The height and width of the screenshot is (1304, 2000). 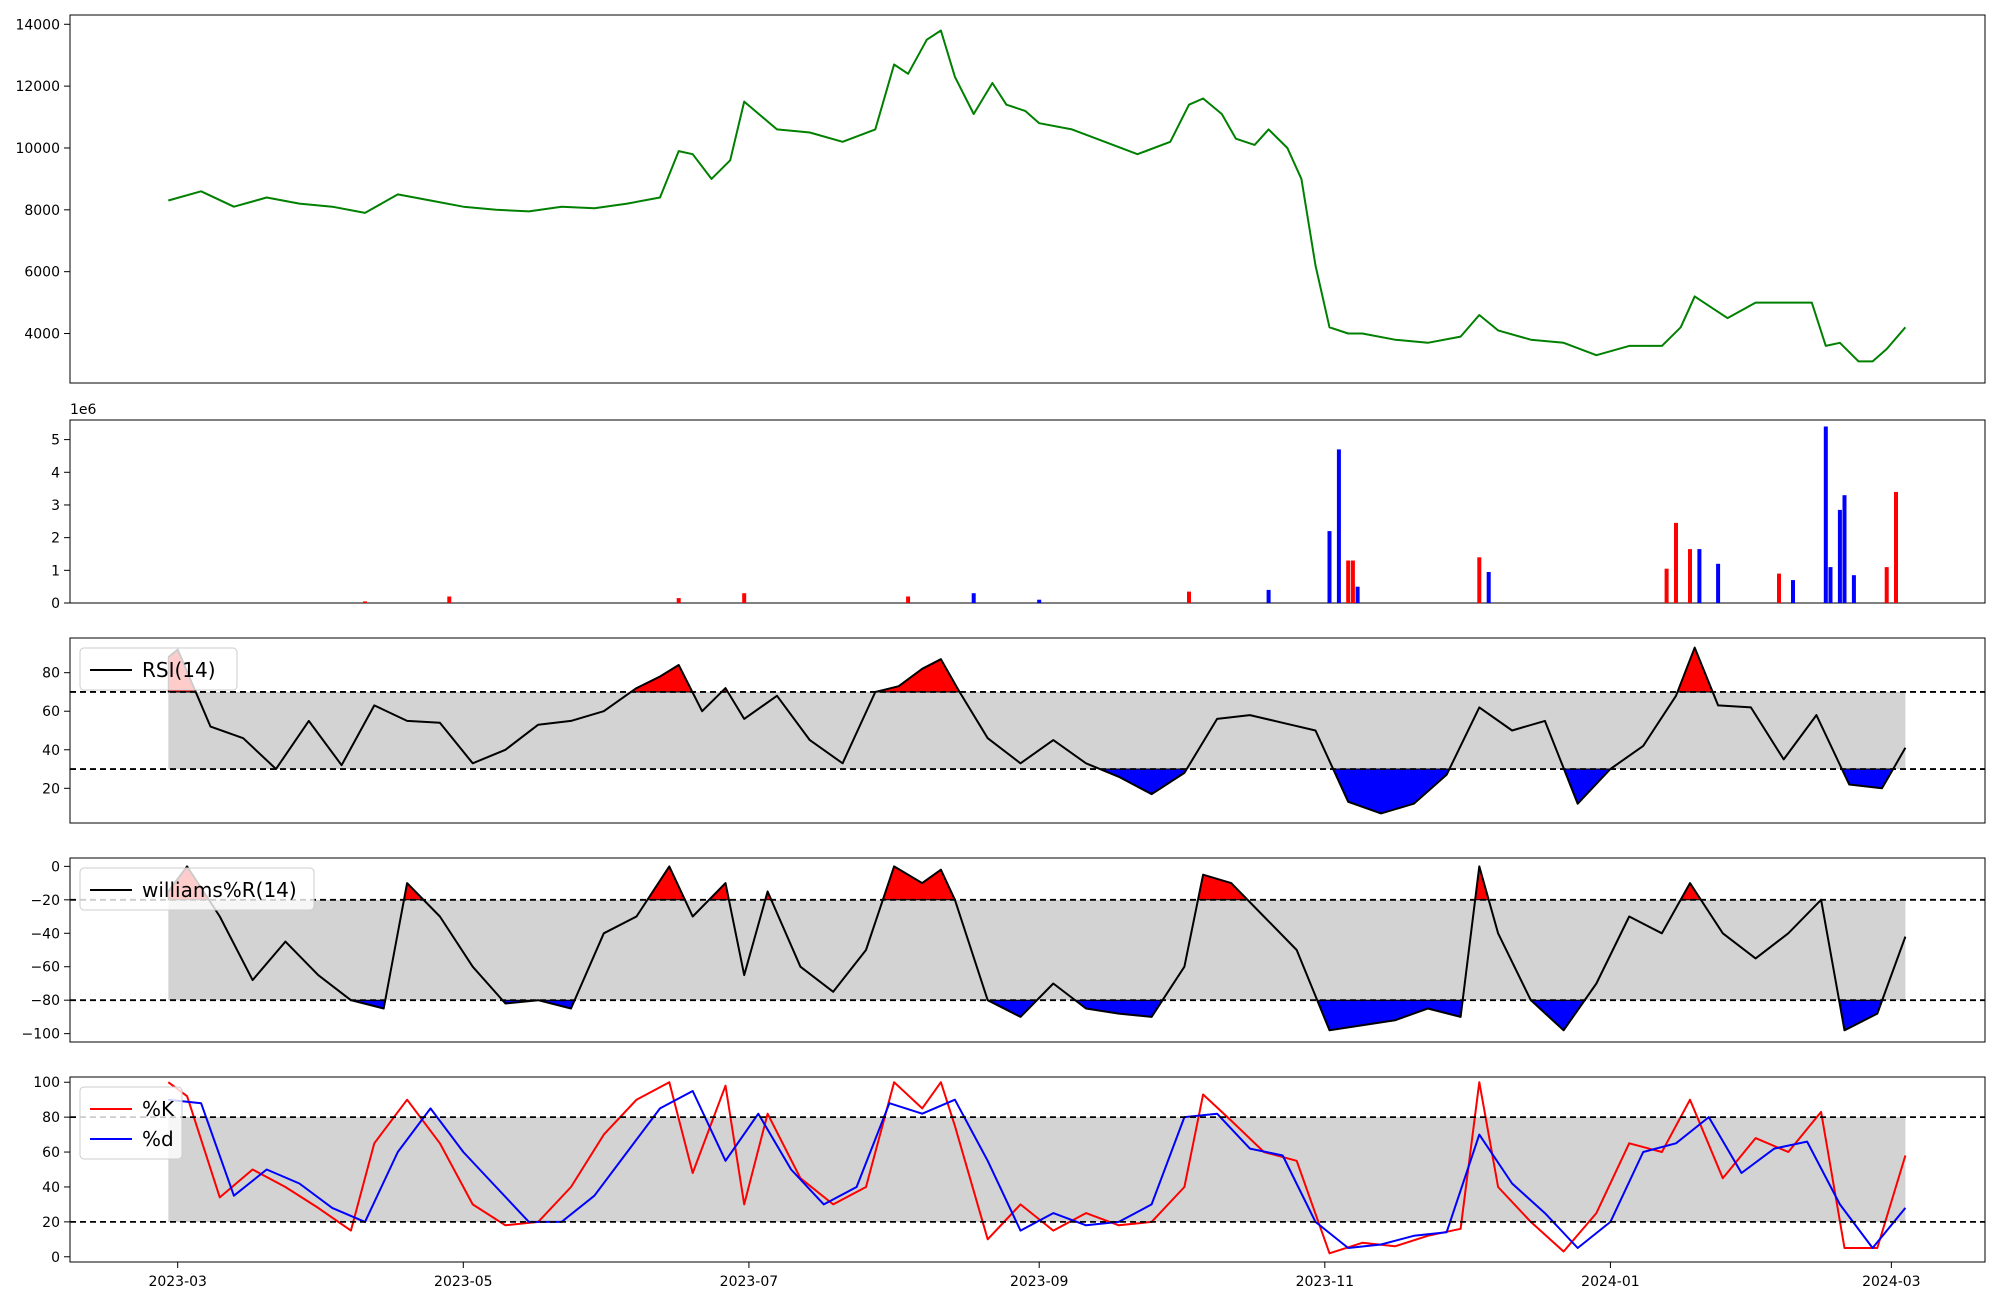 I want to click on x-tick-label: 2023-11, so click(x=1325, y=1282).